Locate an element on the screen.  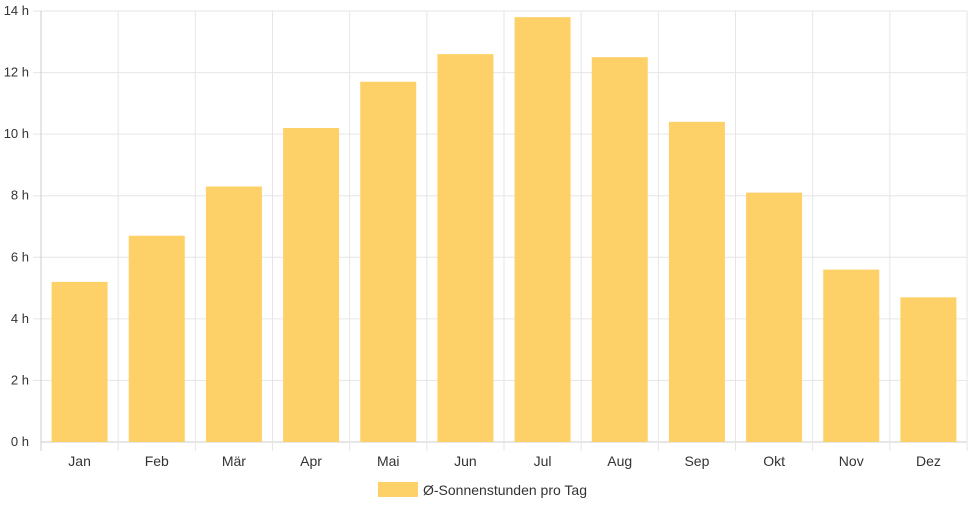
bar-mär is located at coordinates (233, 314).